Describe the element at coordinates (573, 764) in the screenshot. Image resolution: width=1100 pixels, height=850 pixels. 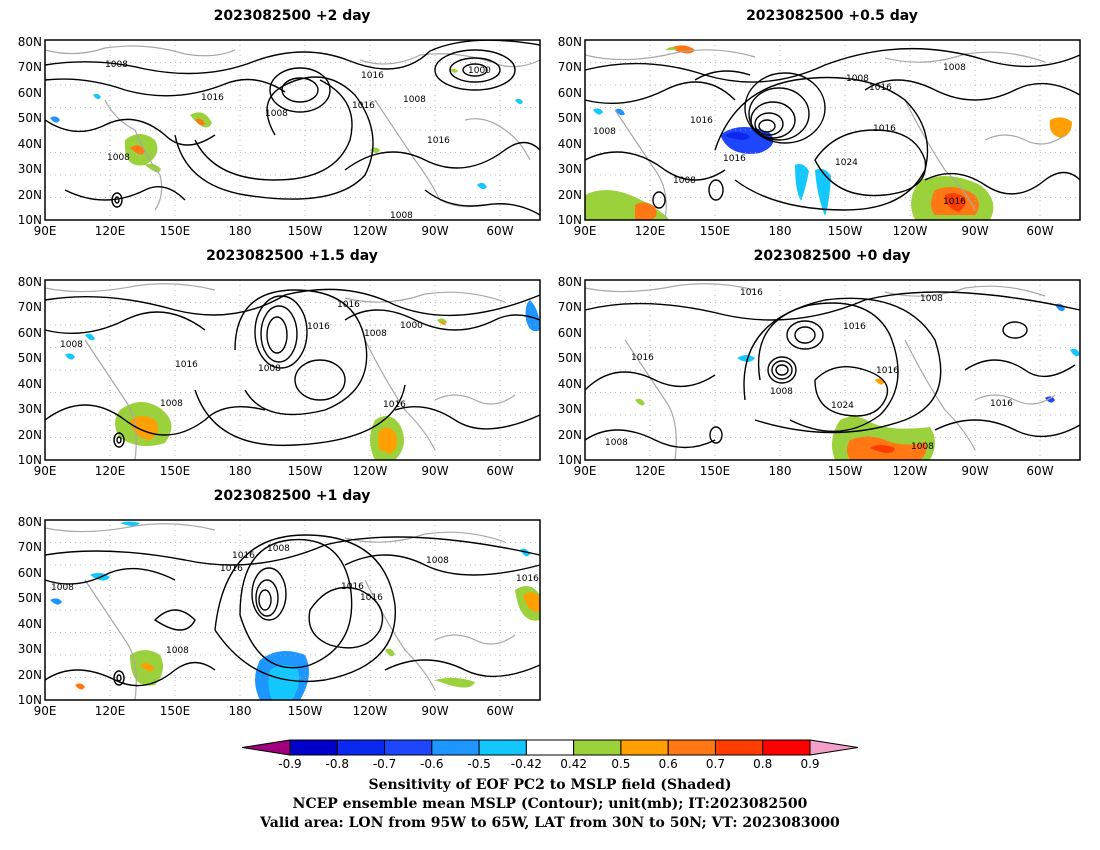
I see `colorbar-tick-label: 0.42` at that location.